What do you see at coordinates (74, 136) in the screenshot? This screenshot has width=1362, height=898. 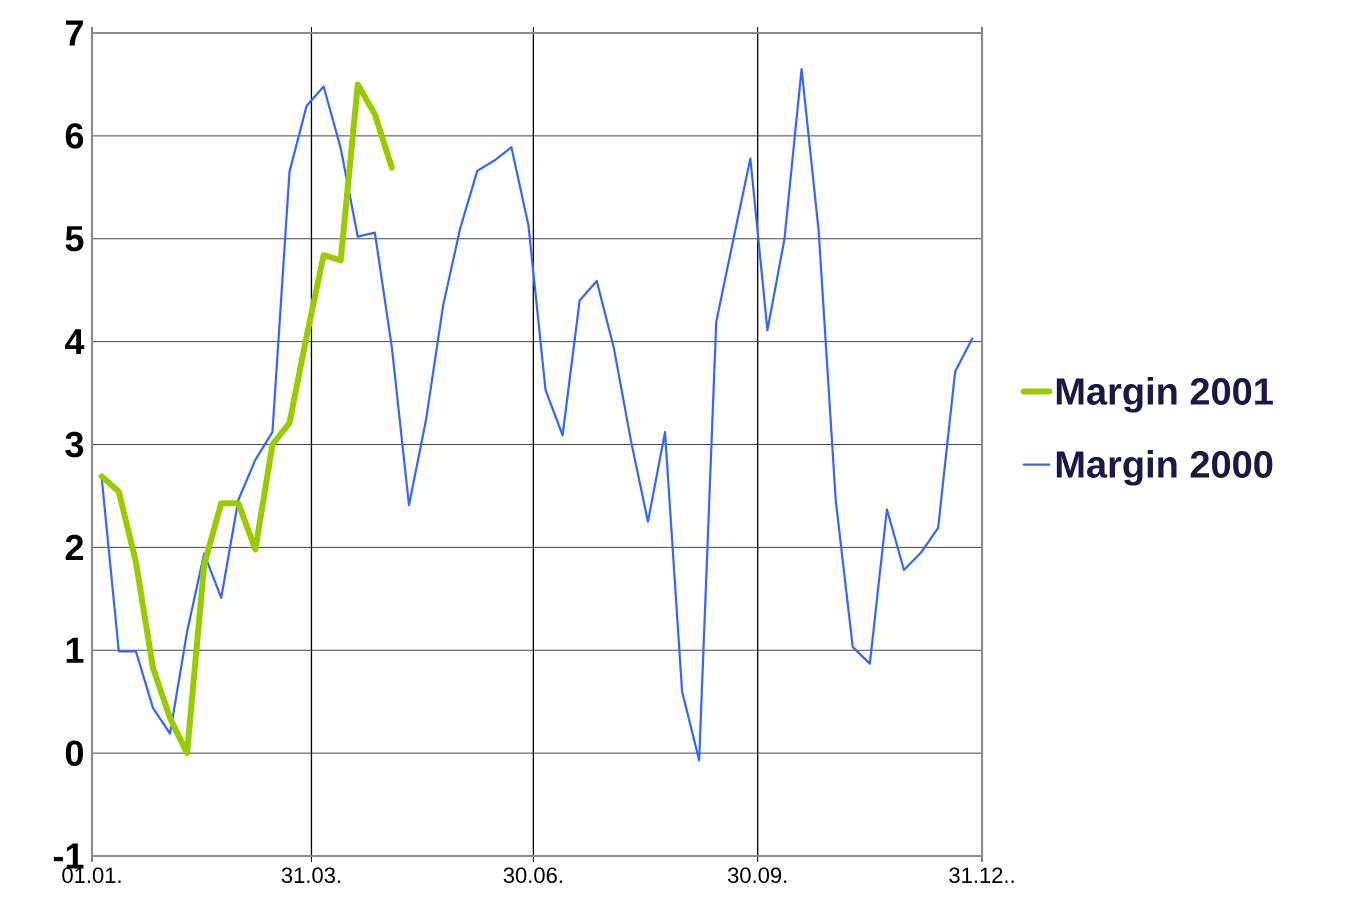 I see `y-tick-label: 6` at bounding box center [74, 136].